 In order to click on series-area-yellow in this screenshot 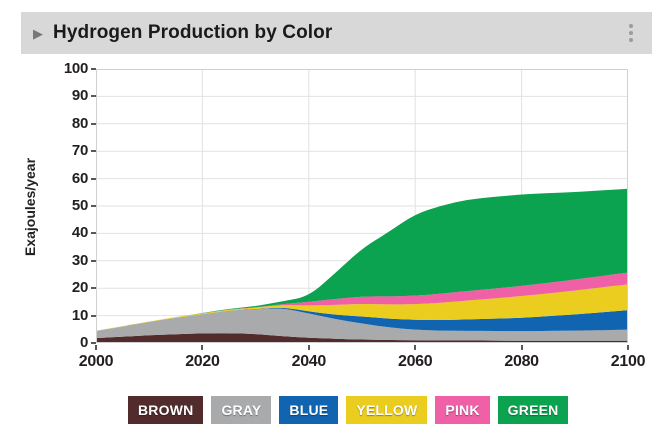, I will do `click(362, 307)`.